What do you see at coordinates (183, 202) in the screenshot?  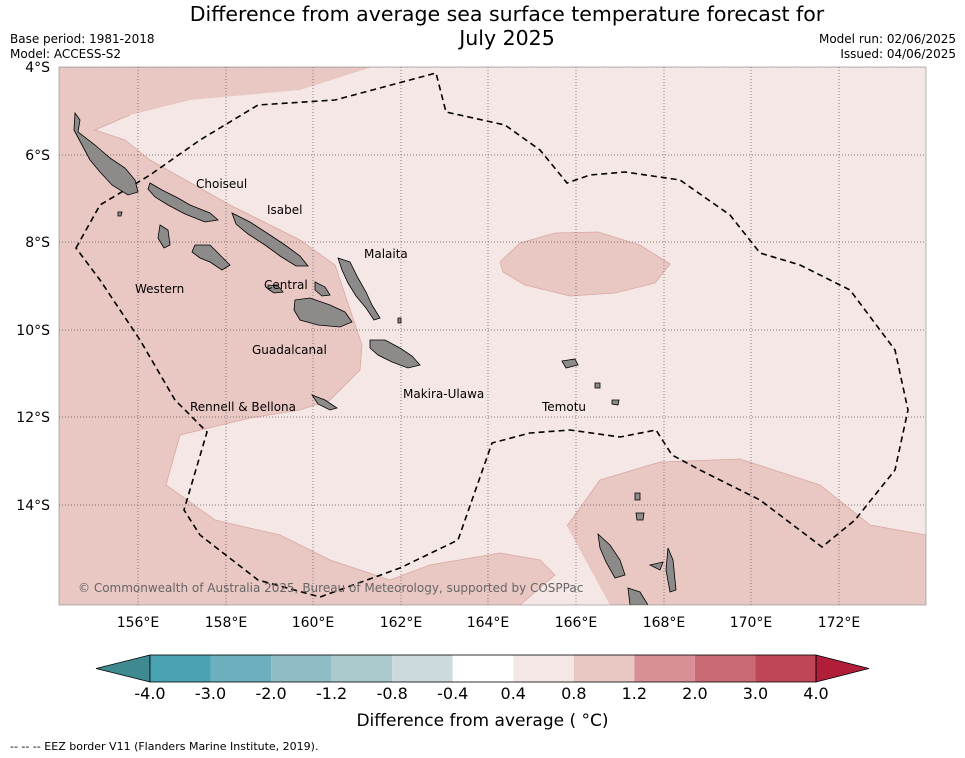 I see `island-santa-isabel` at bounding box center [183, 202].